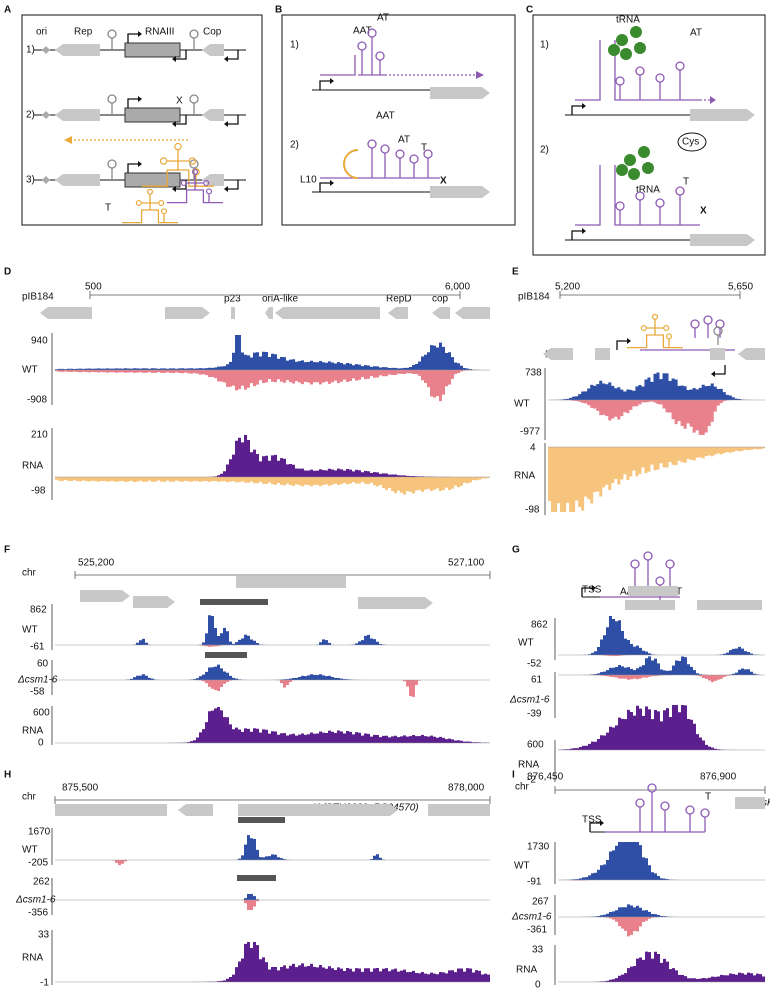 This screenshot has width=770, height=988. Describe the element at coordinates (466, 563) in the screenshot. I see `label: 527,100` at that location.